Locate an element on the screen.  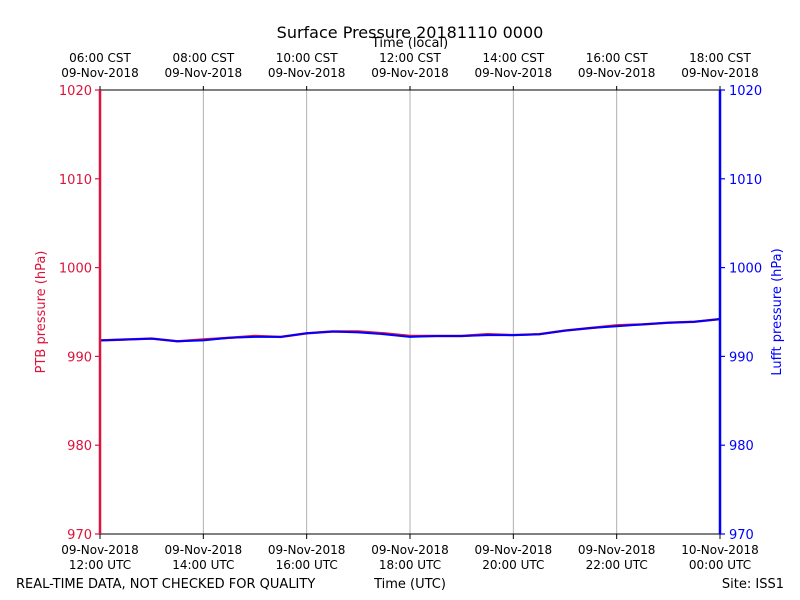
right-tick-label: 1000 is located at coordinates (745, 269).